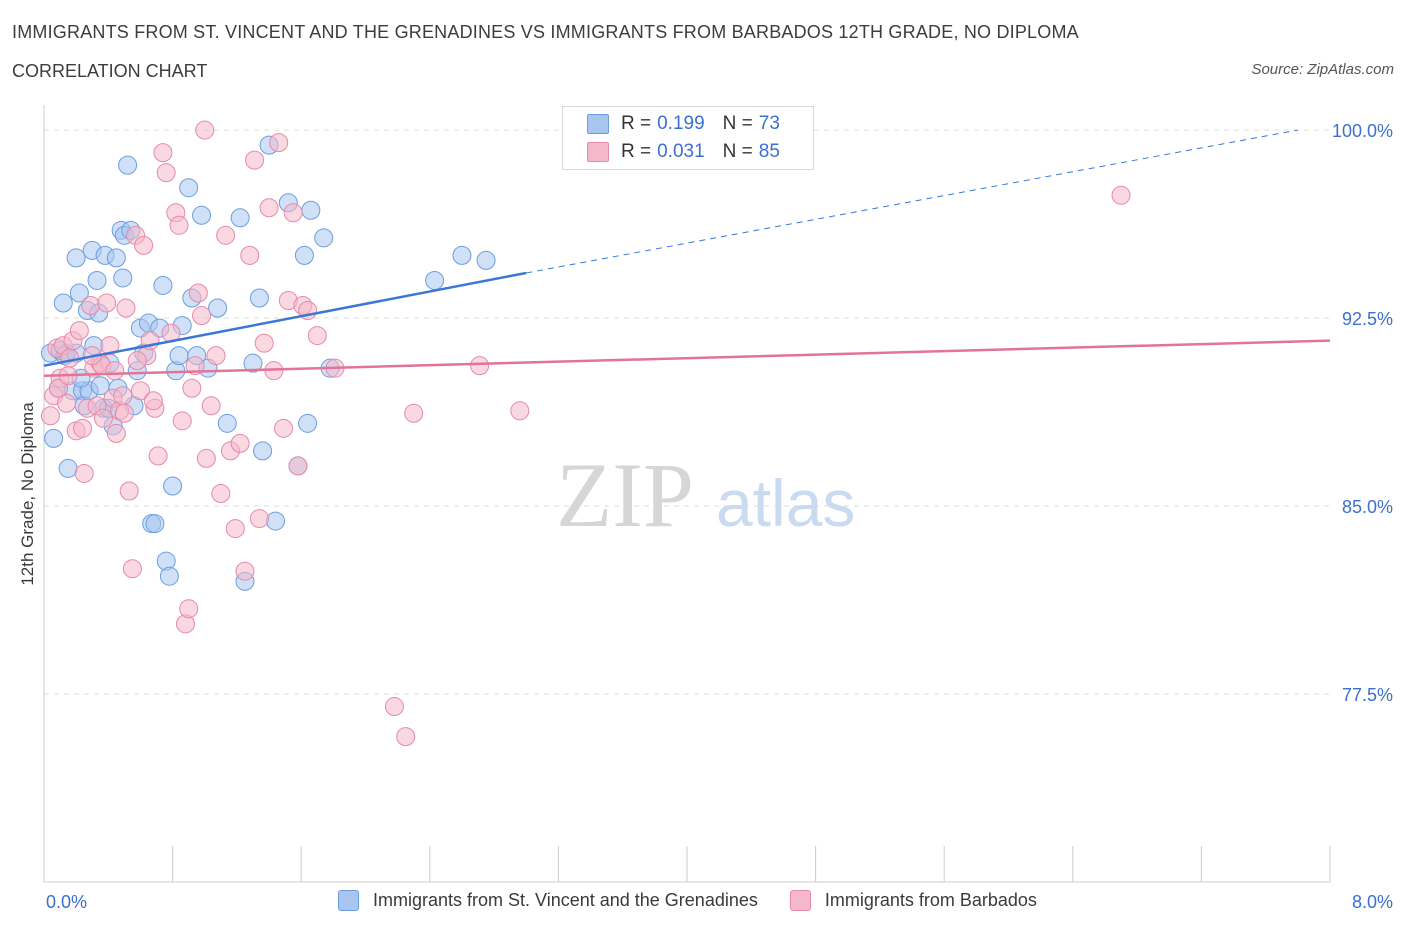 The image size is (1406, 930). I want to click on legend-n-value: 73, so click(769, 123).